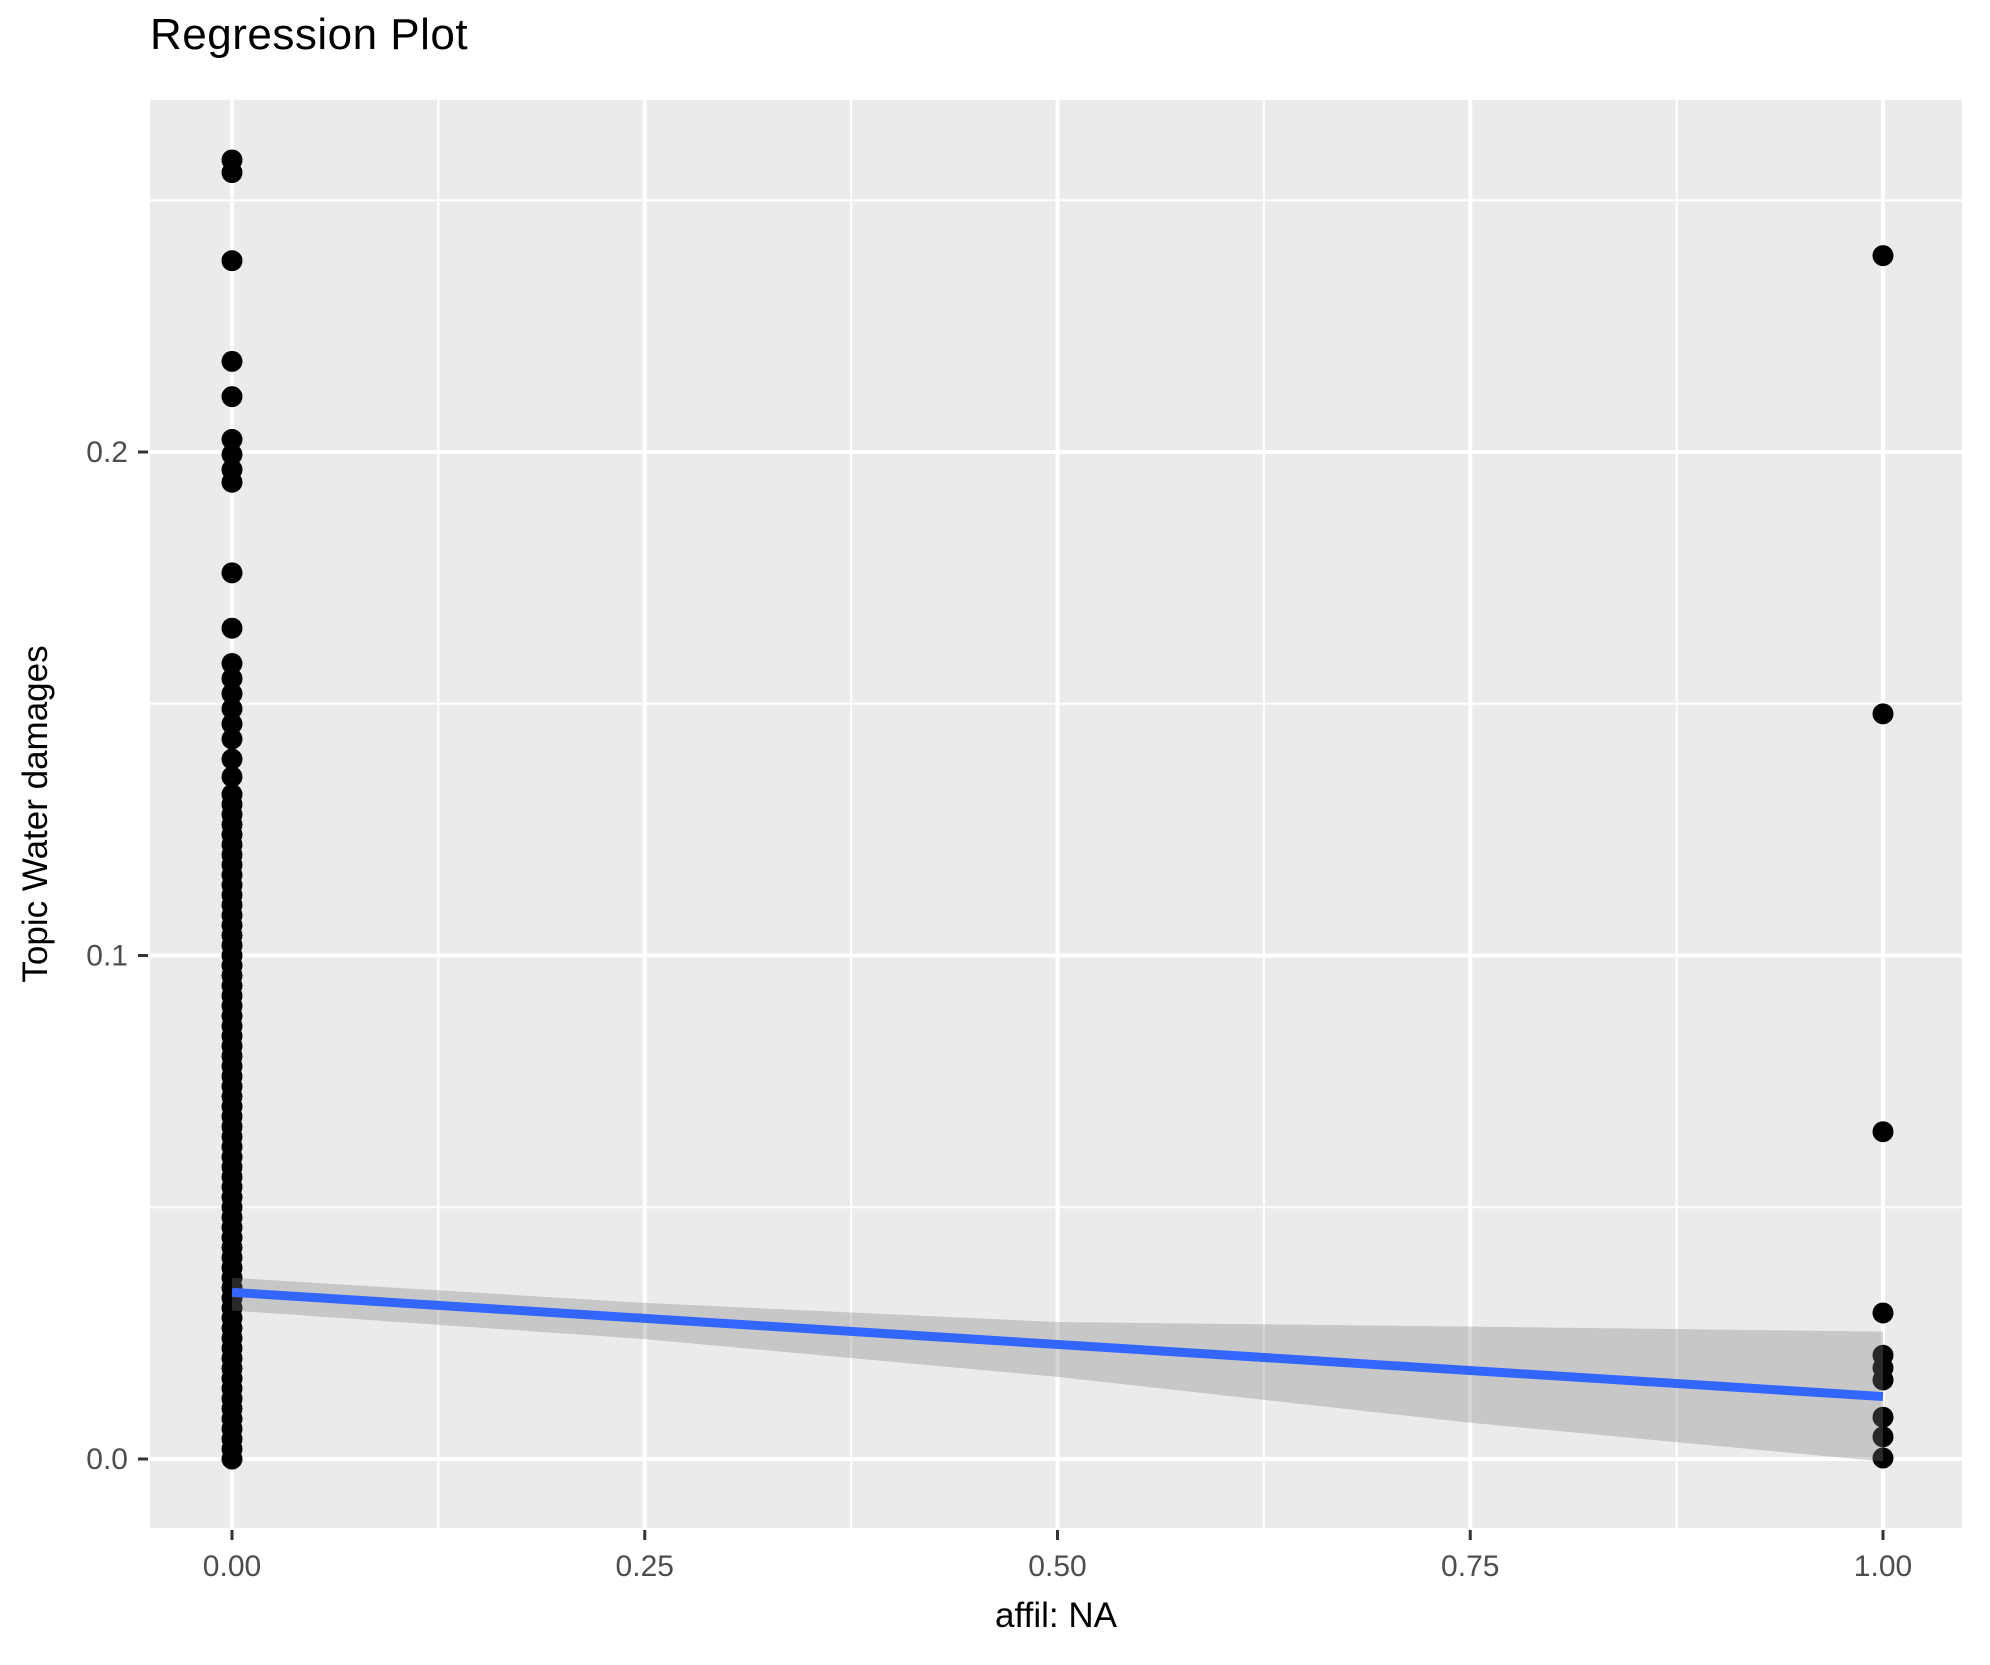 Image resolution: width=1990 pixels, height=1665 pixels. What do you see at coordinates (107, 956) in the screenshot?
I see `y-tick-label: 0.1` at bounding box center [107, 956].